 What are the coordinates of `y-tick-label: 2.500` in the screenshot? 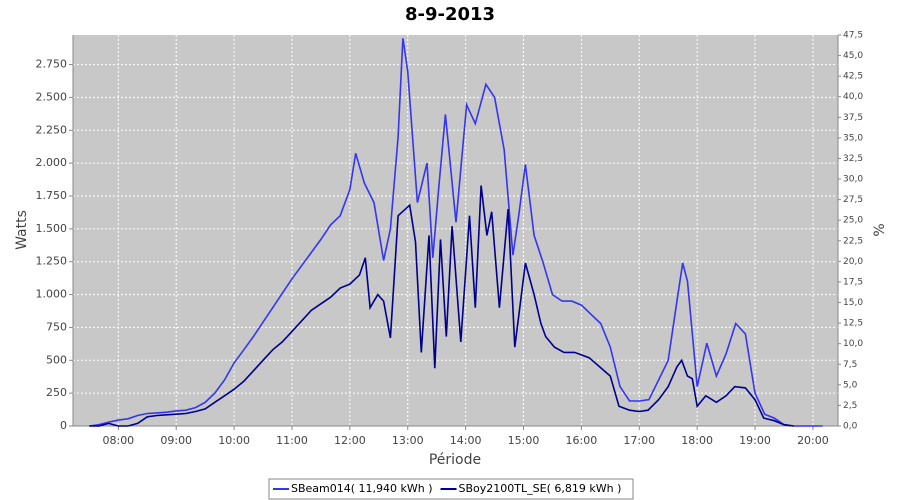 It's located at (52, 96).